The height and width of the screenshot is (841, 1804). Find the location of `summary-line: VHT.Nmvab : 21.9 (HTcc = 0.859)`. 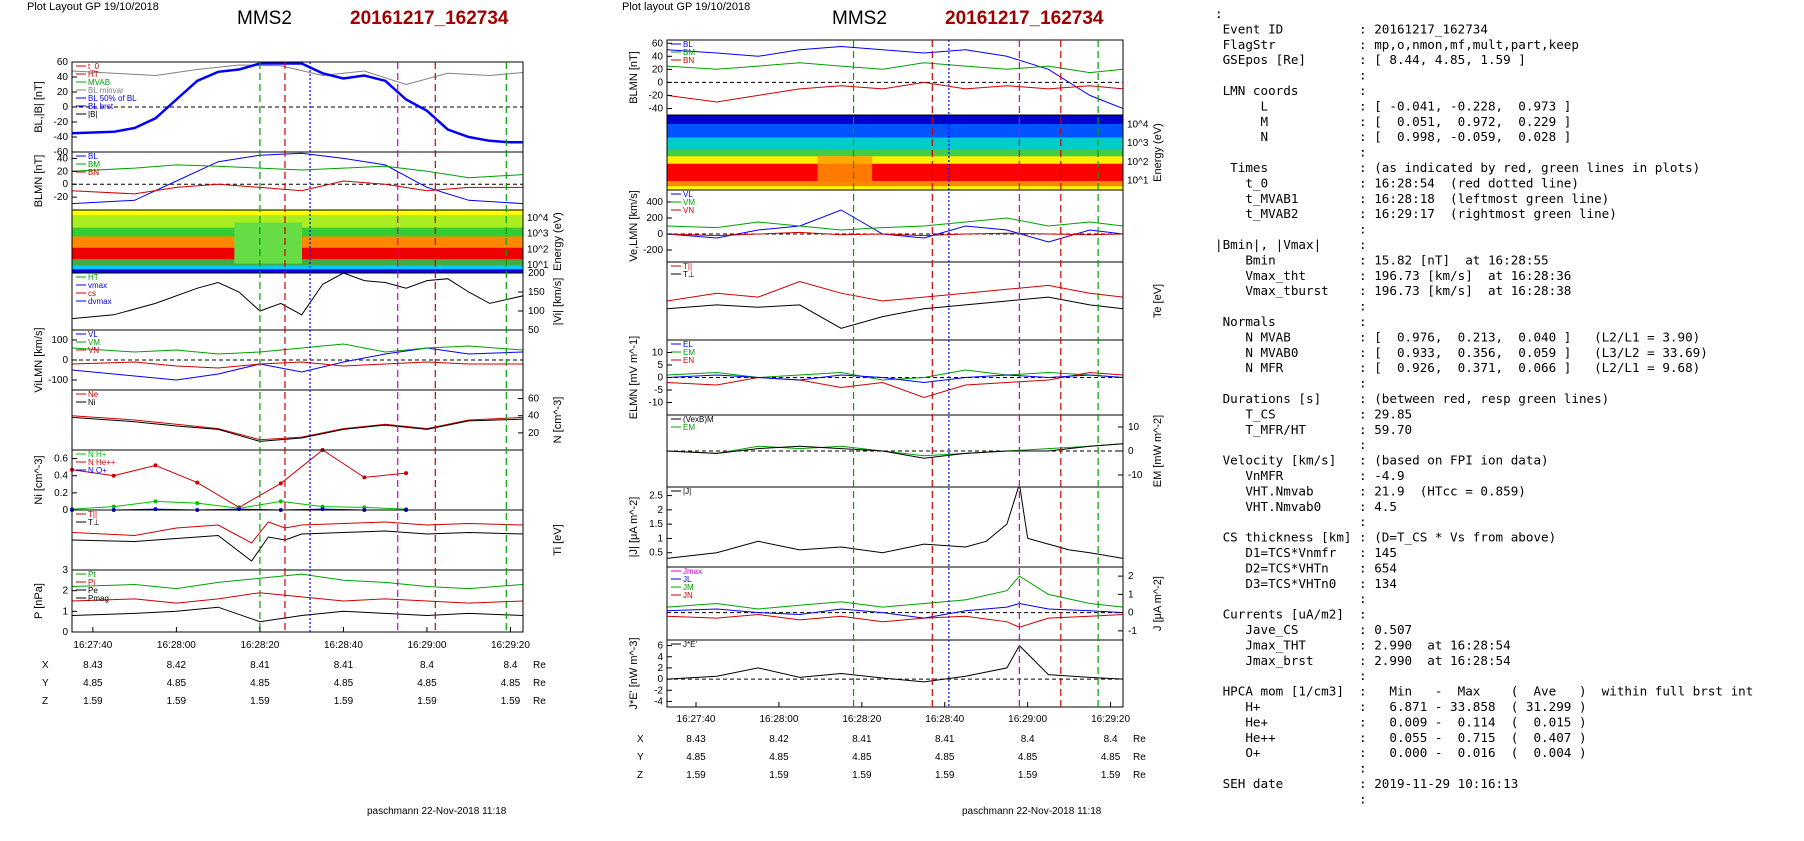

summary-line: VHT.Nmvab : 21.9 (HTcc = 0.859) is located at coordinates (1370, 490).